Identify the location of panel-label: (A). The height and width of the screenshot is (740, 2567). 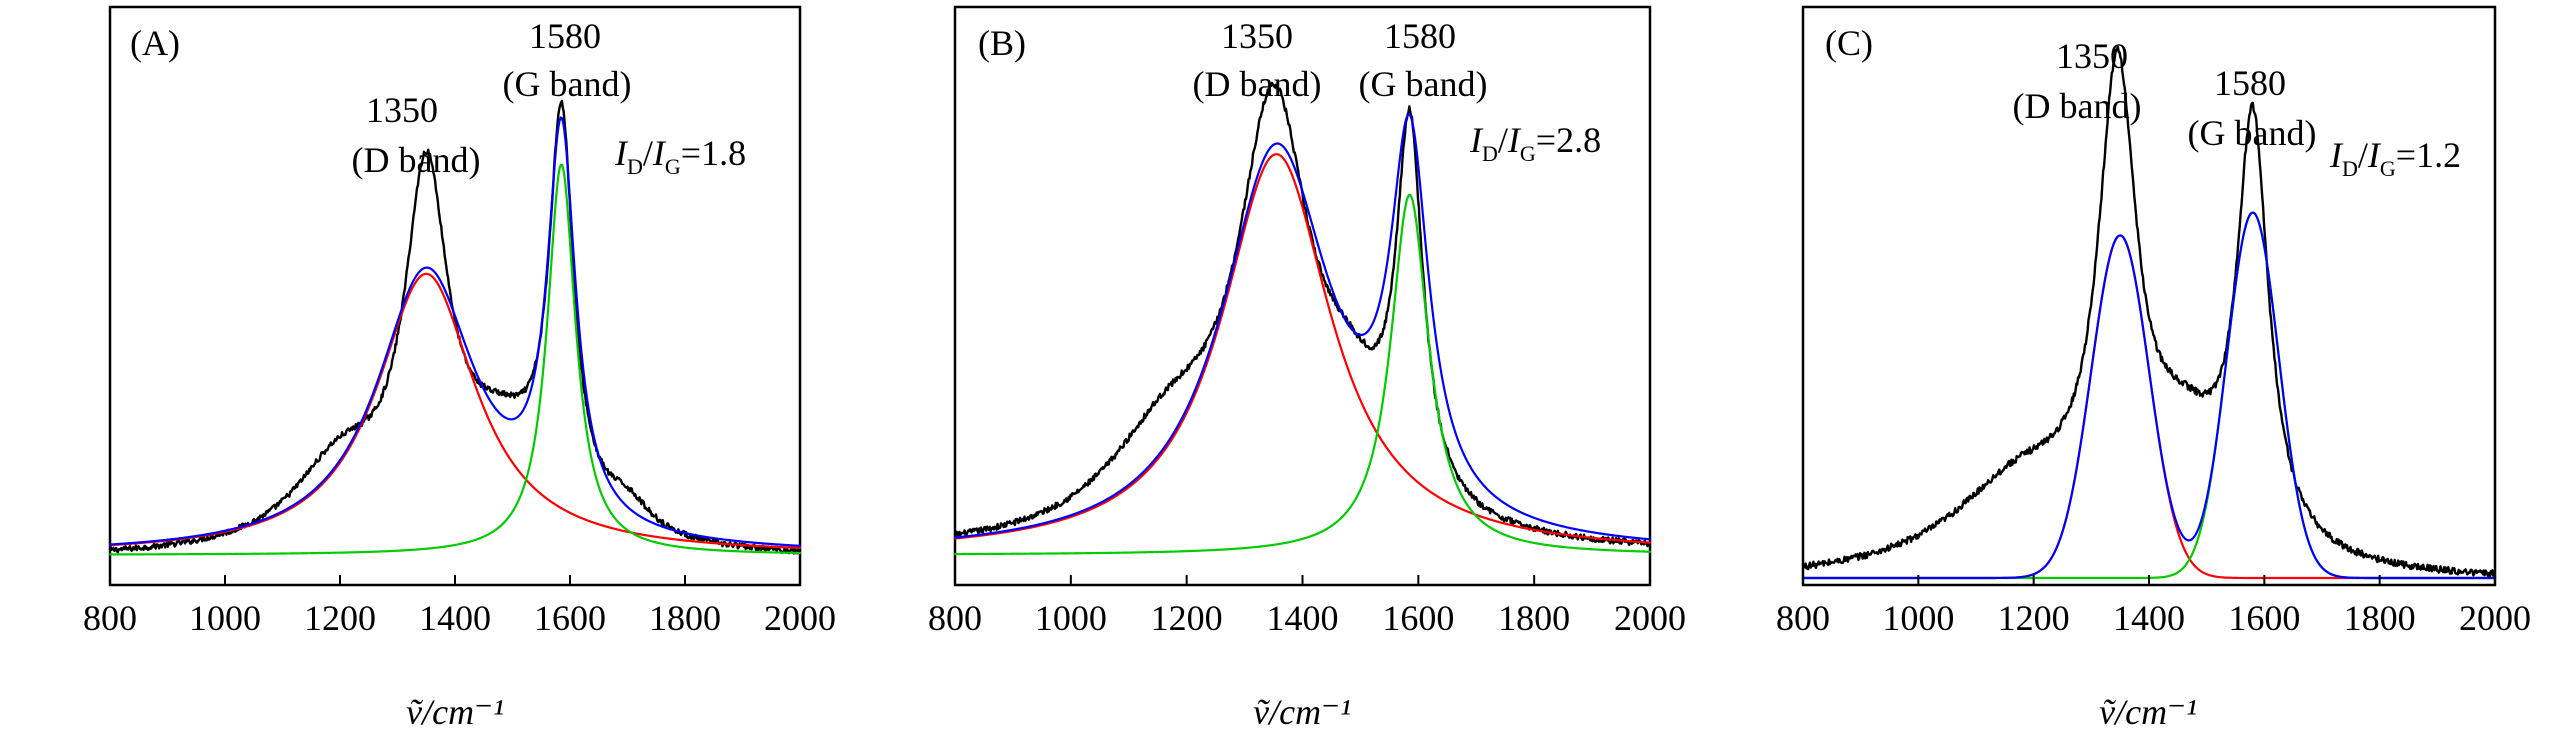
(155, 43).